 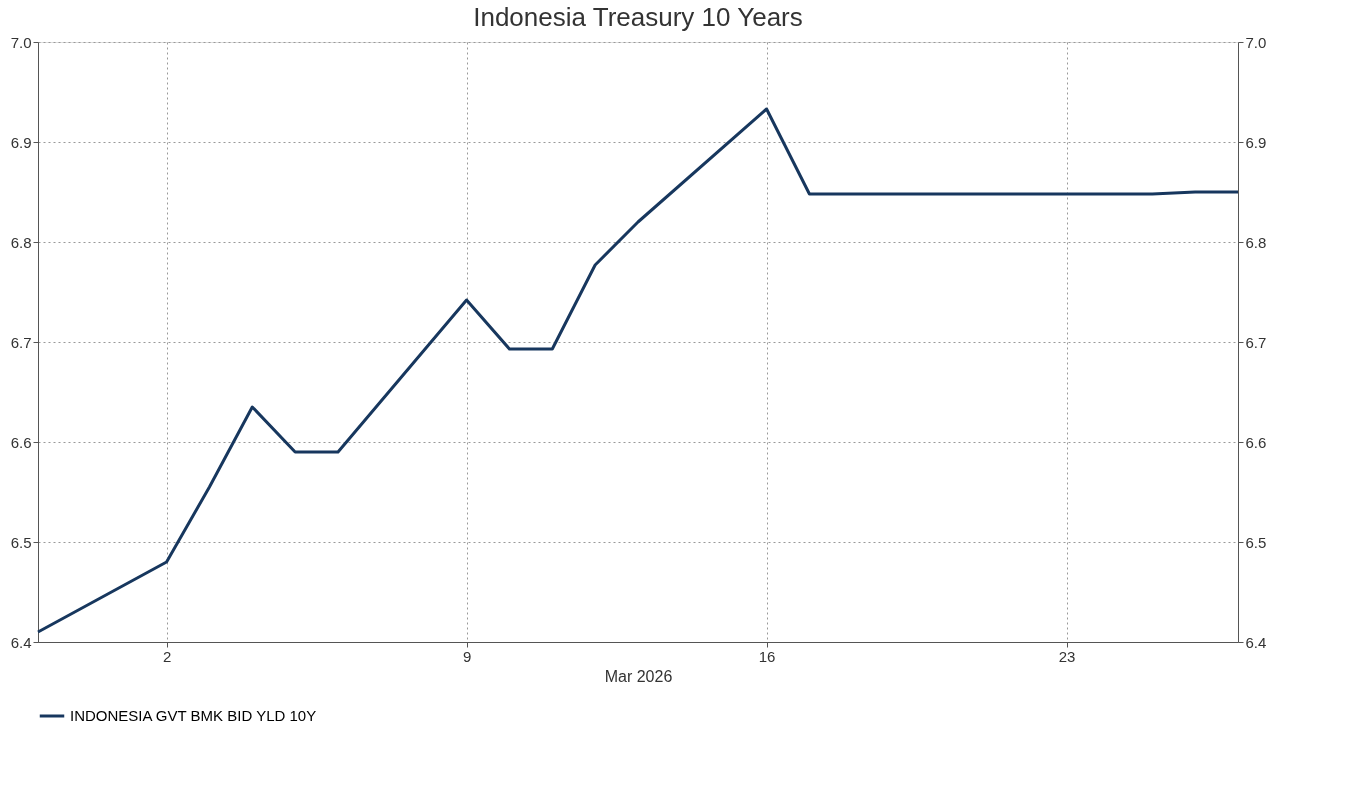 What do you see at coordinates (1256, 242) in the screenshot?
I see `y2-tick-label: 6.8` at bounding box center [1256, 242].